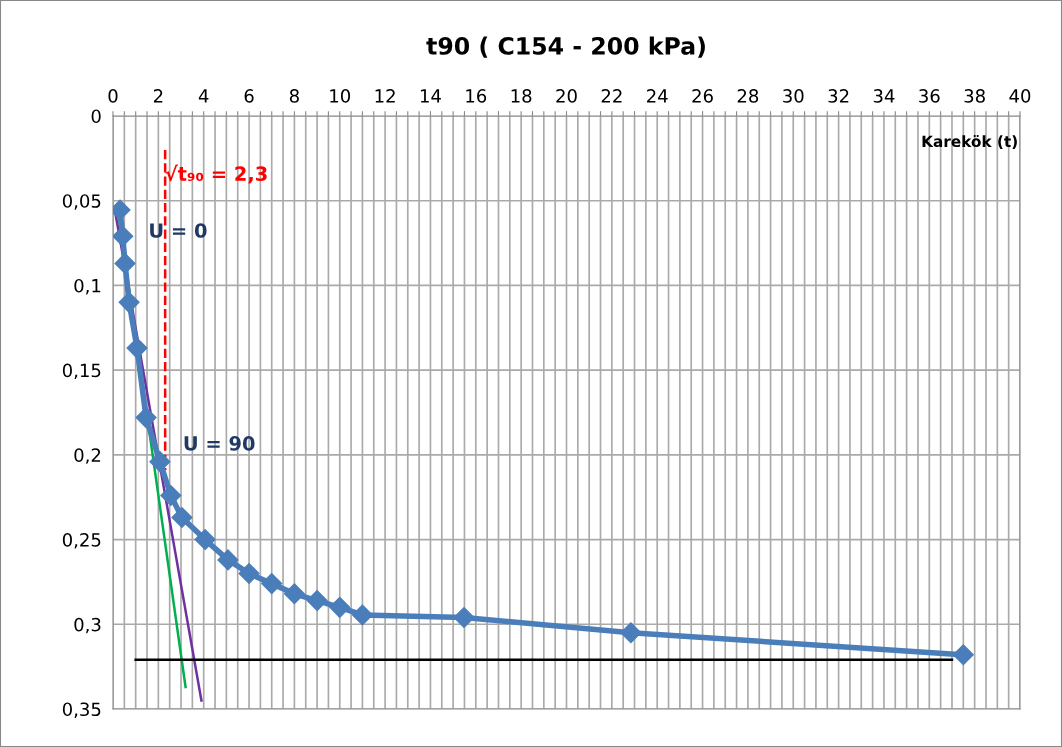 The width and height of the screenshot is (1062, 747). What do you see at coordinates (430, 96) in the screenshot?
I see `x-tick-label: 14` at bounding box center [430, 96].